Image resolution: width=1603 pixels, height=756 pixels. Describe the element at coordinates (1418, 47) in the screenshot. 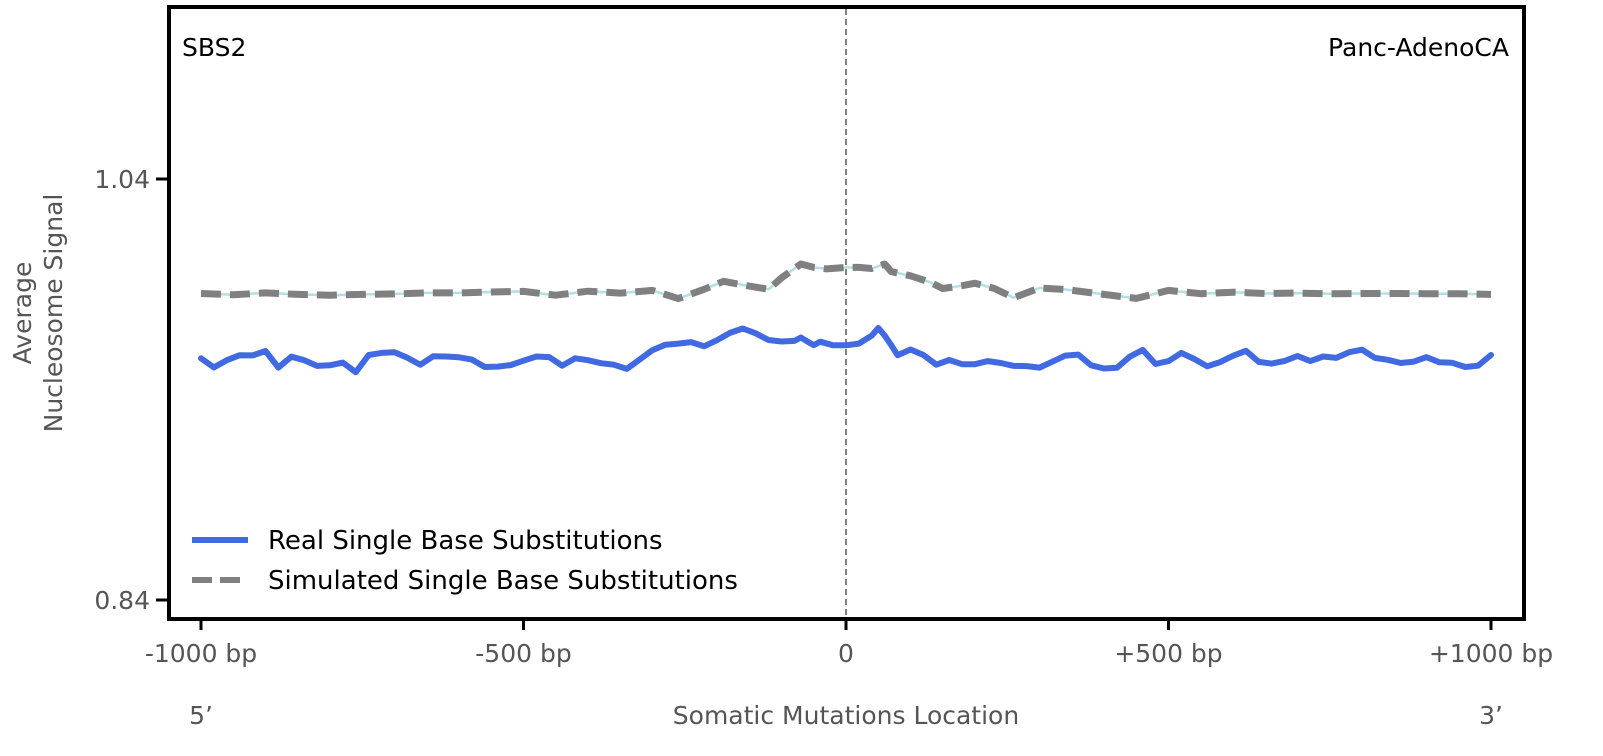

I see `annotation-cancer-type: Panc-AdenoCA` at that location.